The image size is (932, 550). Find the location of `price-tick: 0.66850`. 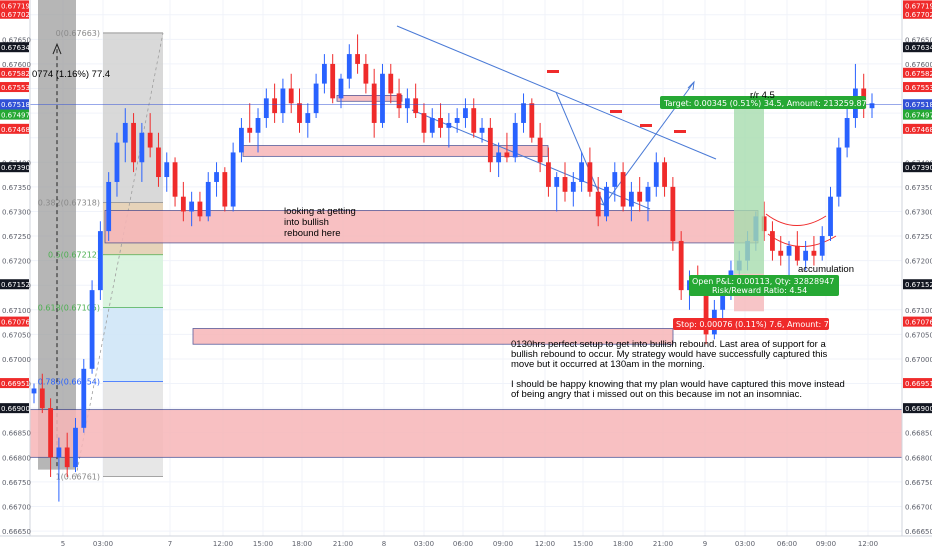

price-tick: 0.66850 is located at coordinates (16, 434).